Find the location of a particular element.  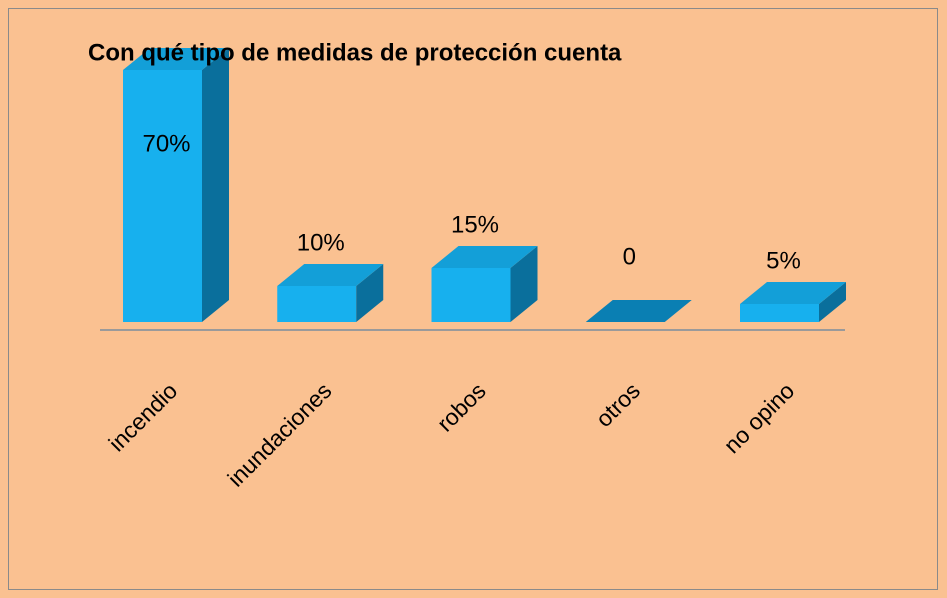

value-label: 70% is located at coordinates (166, 143).